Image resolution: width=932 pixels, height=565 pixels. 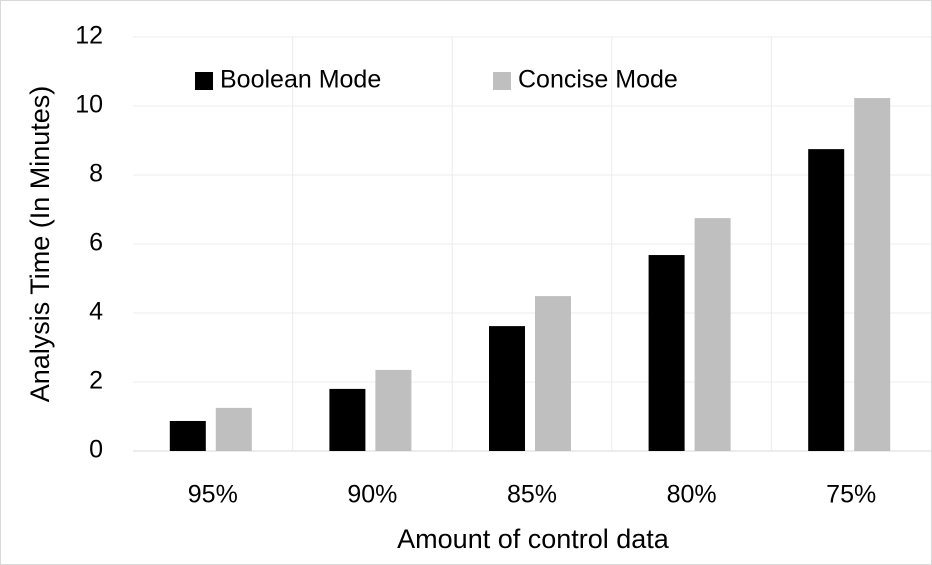 I want to click on legend-label: Boolean Mode, so click(x=300, y=80).